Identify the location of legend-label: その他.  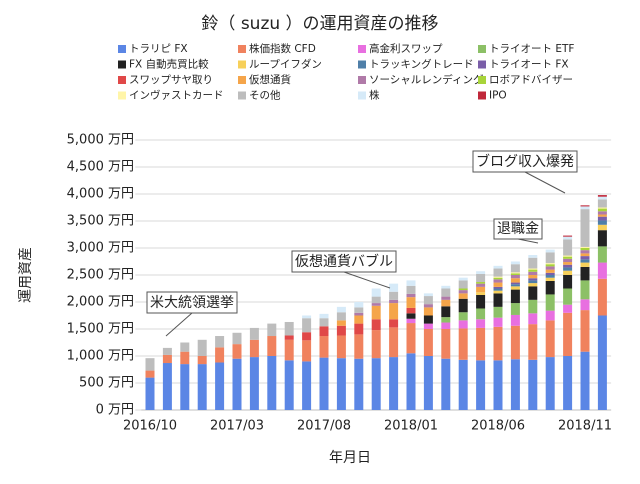
(265, 95).